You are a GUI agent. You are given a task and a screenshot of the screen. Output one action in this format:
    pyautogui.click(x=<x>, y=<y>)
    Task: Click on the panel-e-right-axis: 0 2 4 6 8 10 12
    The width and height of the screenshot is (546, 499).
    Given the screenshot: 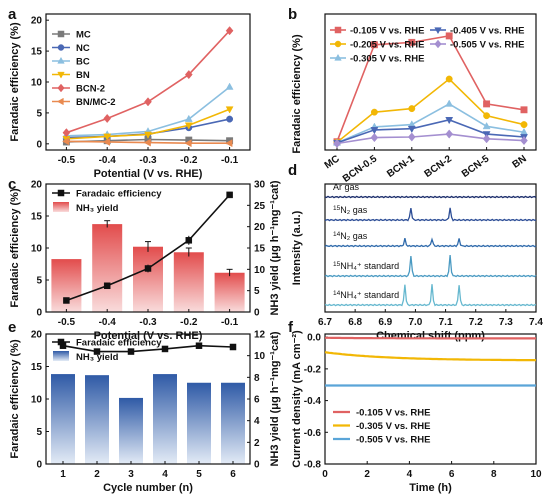 What is the action you would take?
    pyautogui.click(x=256, y=400)
    